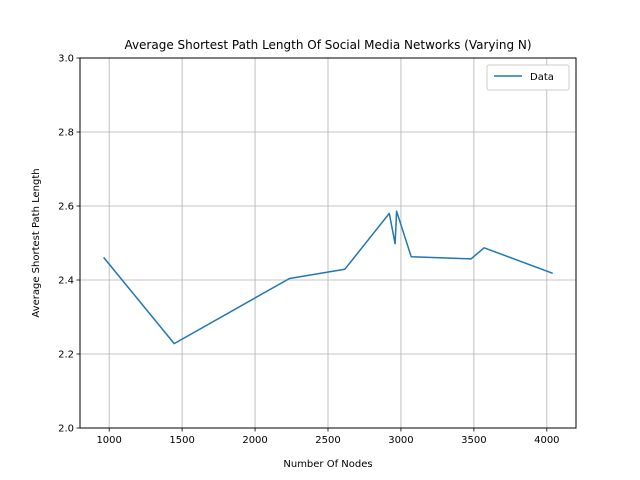 This screenshot has width=640, height=480. Describe the element at coordinates (66, 355) in the screenshot. I see `y-tick-label: 2.2` at that location.